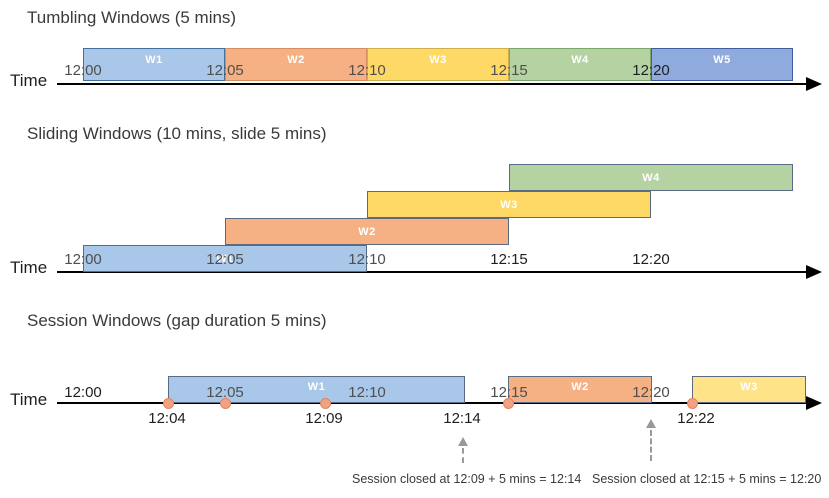 The width and height of the screenshot is (829, 498). Describe the element at coordinates (167, 418) in the screenshot. I see `event-time-label: 12:04` at that location.